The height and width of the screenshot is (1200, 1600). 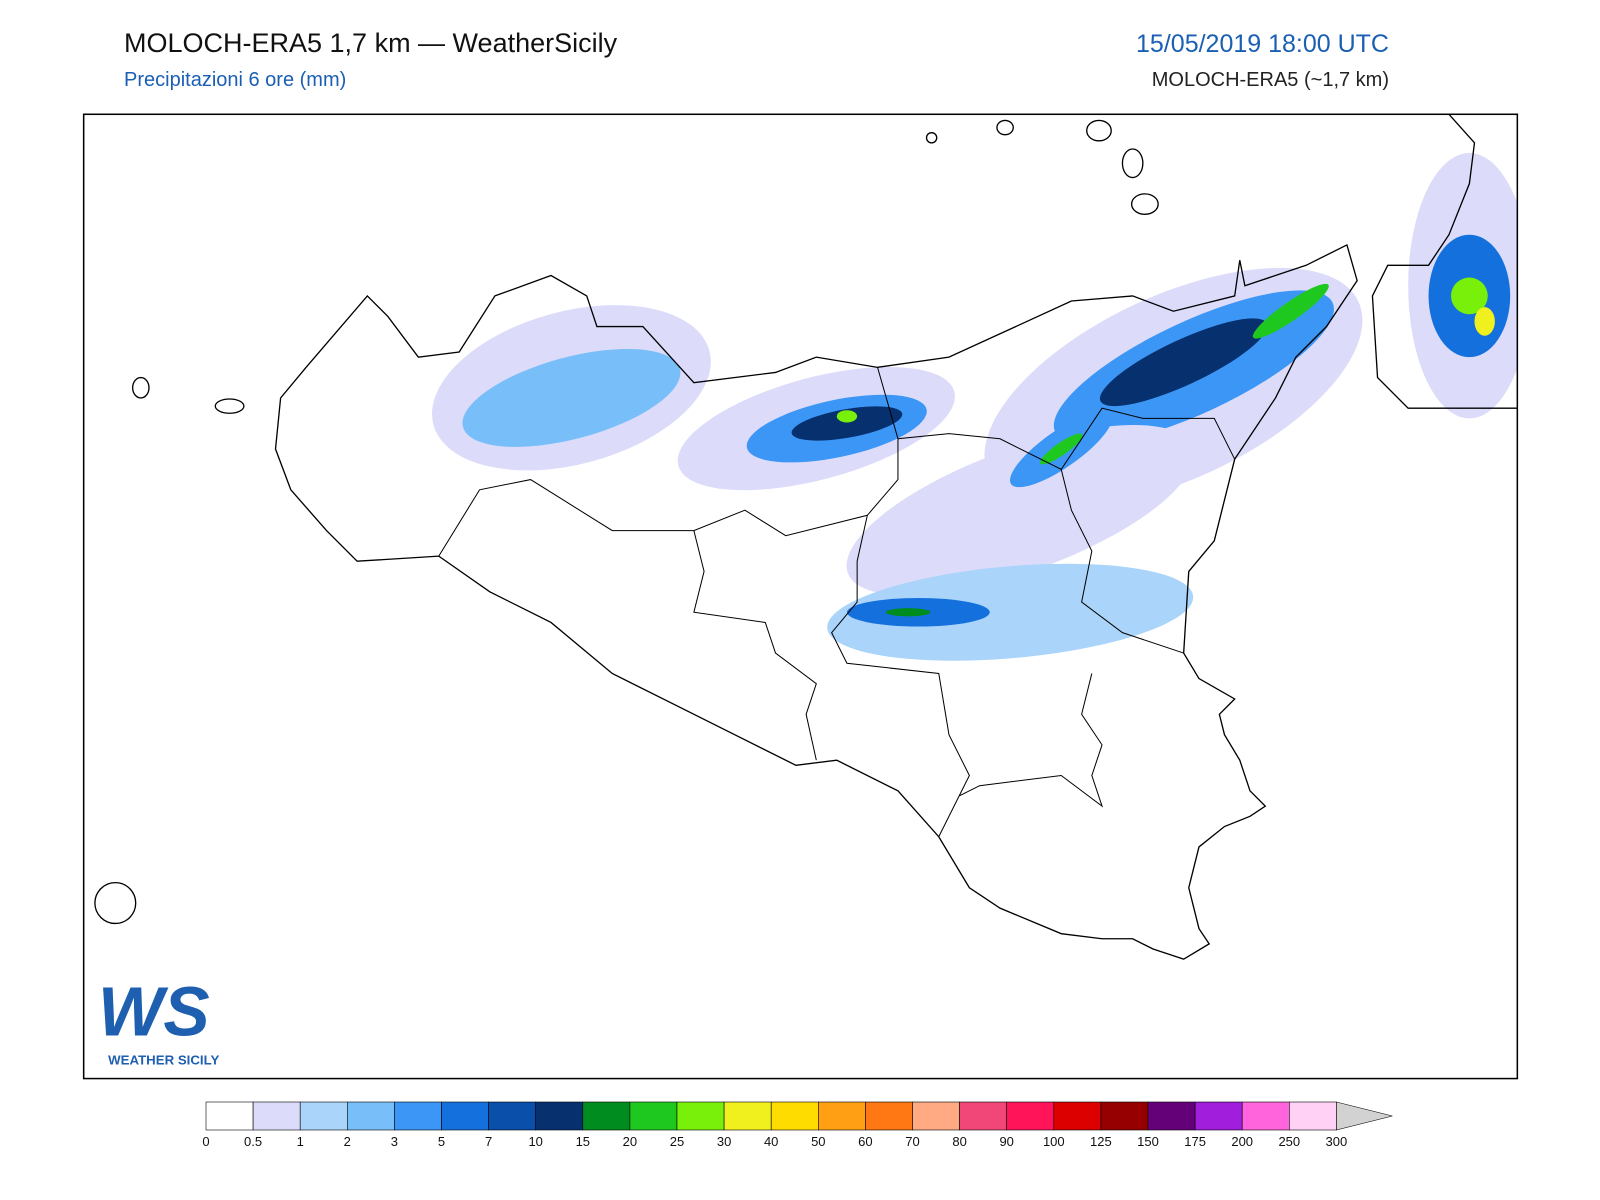 I want to click on colorbar-tick-label: 40, so click(x=771, y=1141).